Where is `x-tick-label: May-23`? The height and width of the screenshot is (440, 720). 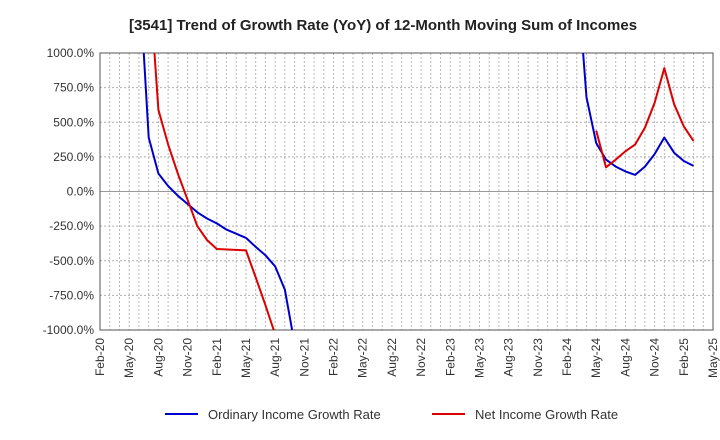 x-tick-label: May-23 is located at coordinates (479, 358).